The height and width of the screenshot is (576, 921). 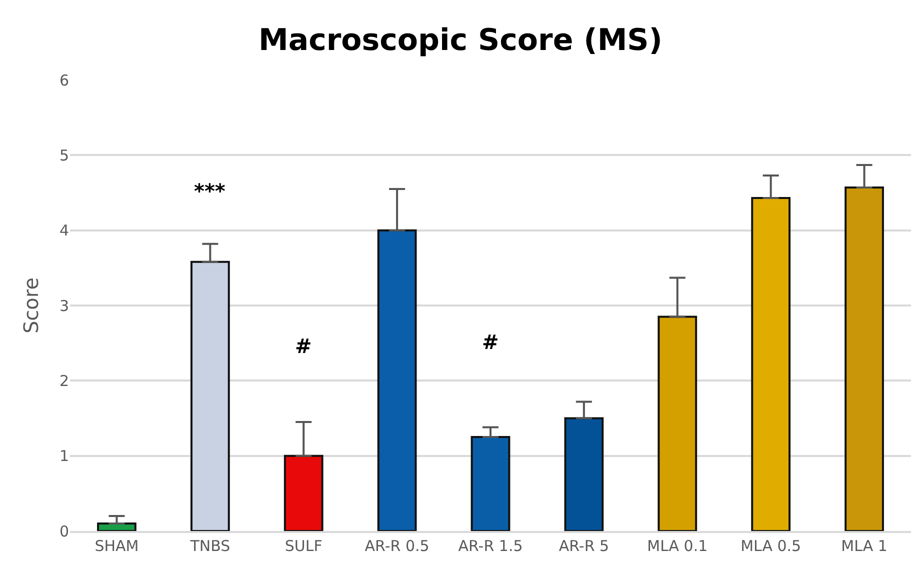 I want to click on x-tick-label: MLA 0.1, so click(x=677, y=546).